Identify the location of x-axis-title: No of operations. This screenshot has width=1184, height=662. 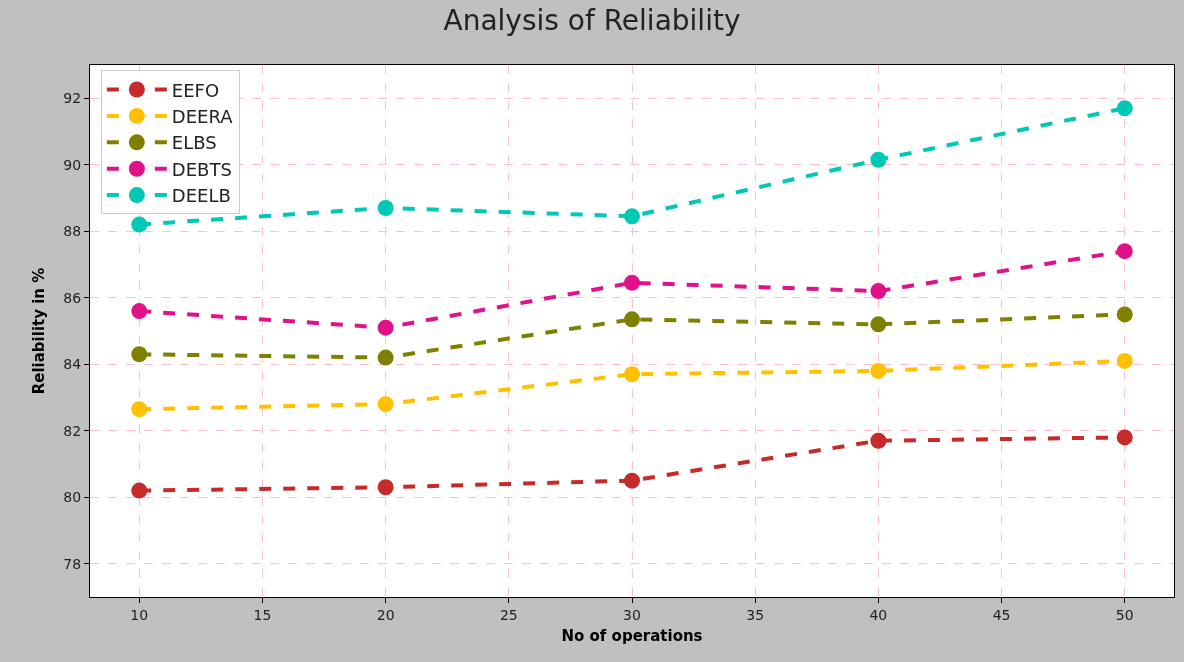
(632, 635).